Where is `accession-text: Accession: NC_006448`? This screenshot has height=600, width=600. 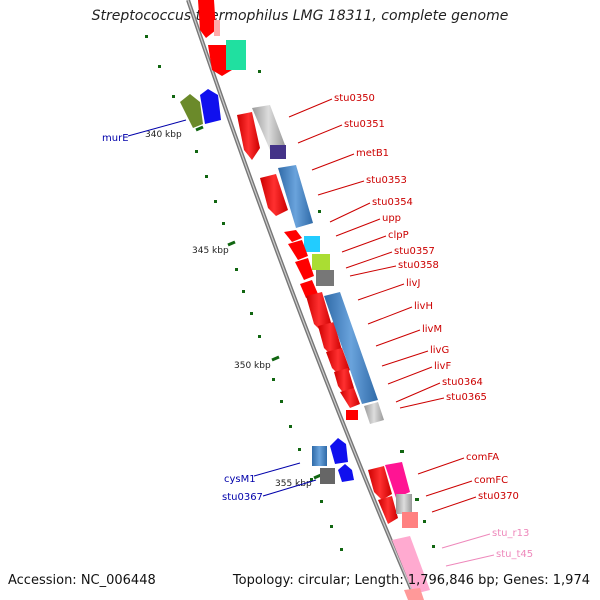
accession-text: Accession: NC_006448 is located at coordinates (82, 580).